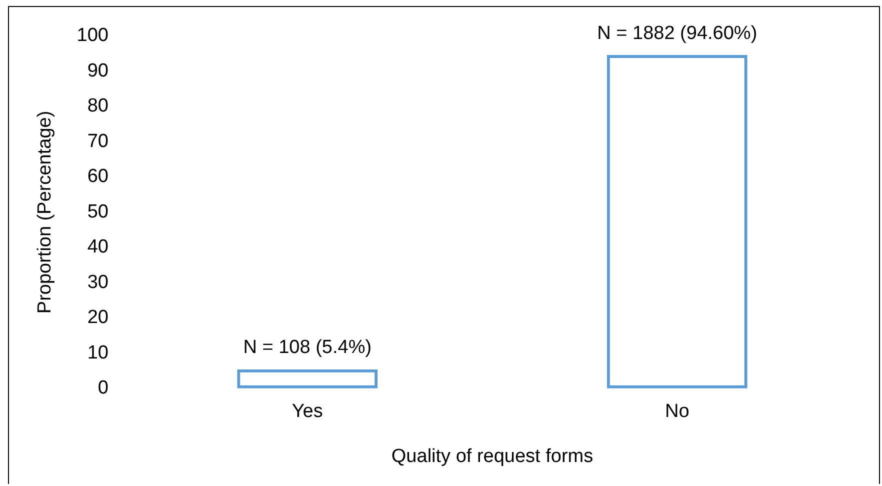  I want to click on data-label: N = 1882 (94.60%), so click(677, 33).